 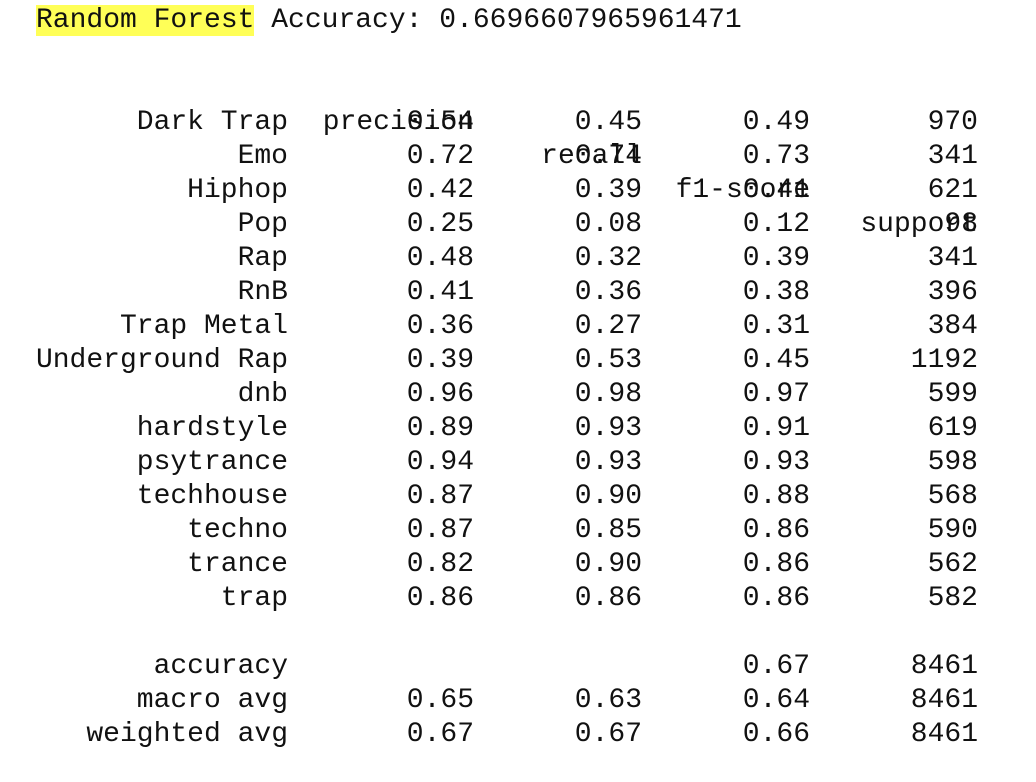 I want to click on table-row: Hiphop 0.42 0.39 0.41 621, so click(x=518, y=191).